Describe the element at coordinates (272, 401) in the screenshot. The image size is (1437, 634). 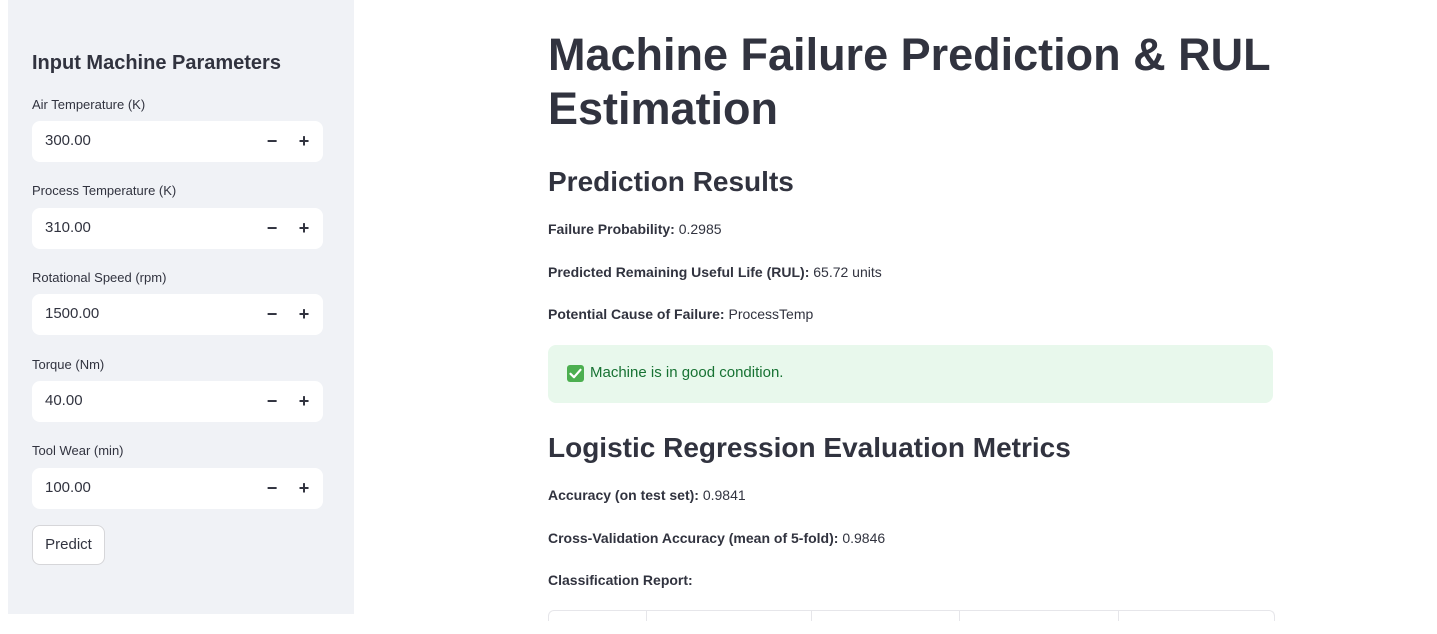
I see `torque-decrement-button: −` at that location.